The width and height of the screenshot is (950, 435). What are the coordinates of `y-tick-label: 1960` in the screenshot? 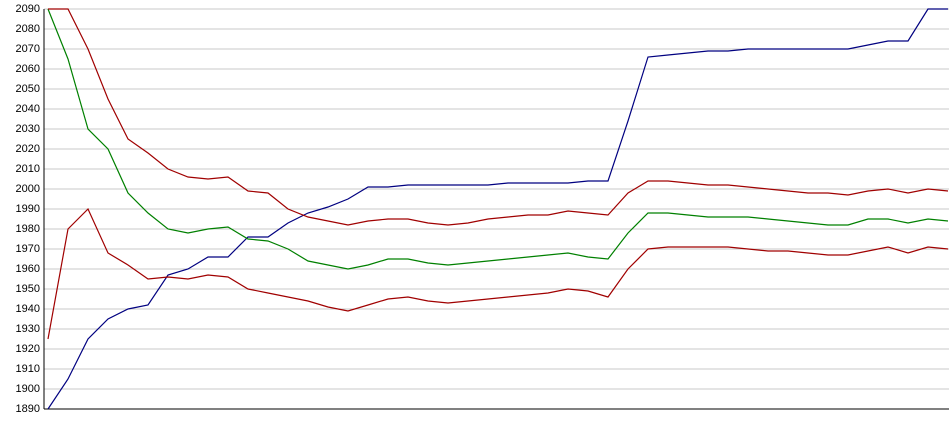 It's located at (28, 269).